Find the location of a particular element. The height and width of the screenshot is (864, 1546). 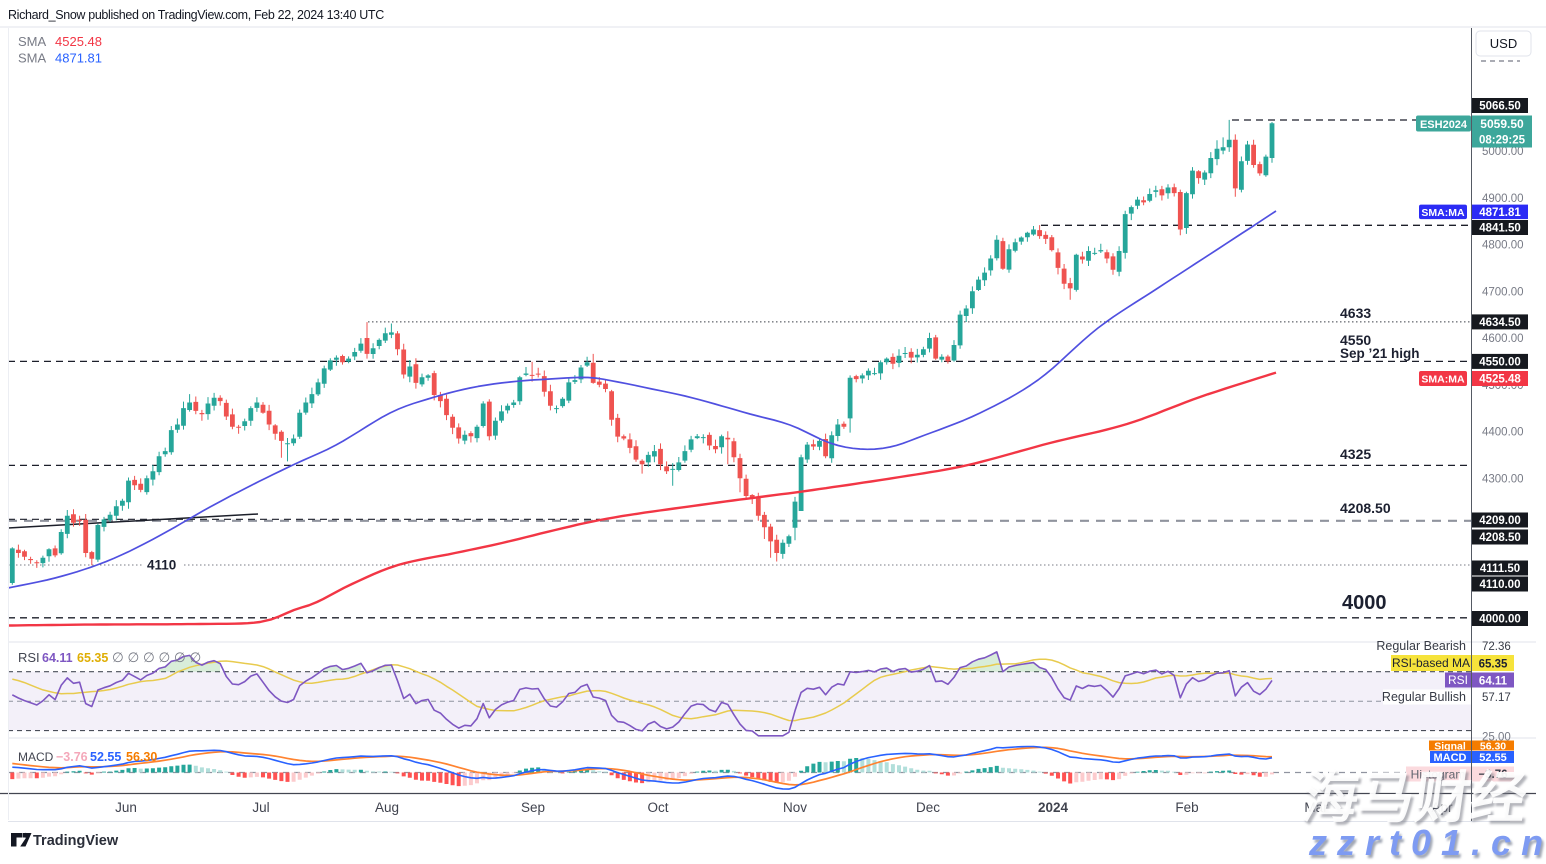

svg-text: 4111.50 is located at coordinates (1500, 569).